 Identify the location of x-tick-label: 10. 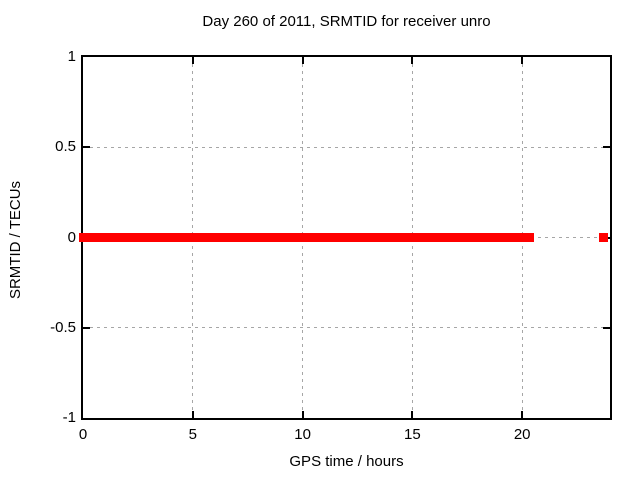
(302, 434).